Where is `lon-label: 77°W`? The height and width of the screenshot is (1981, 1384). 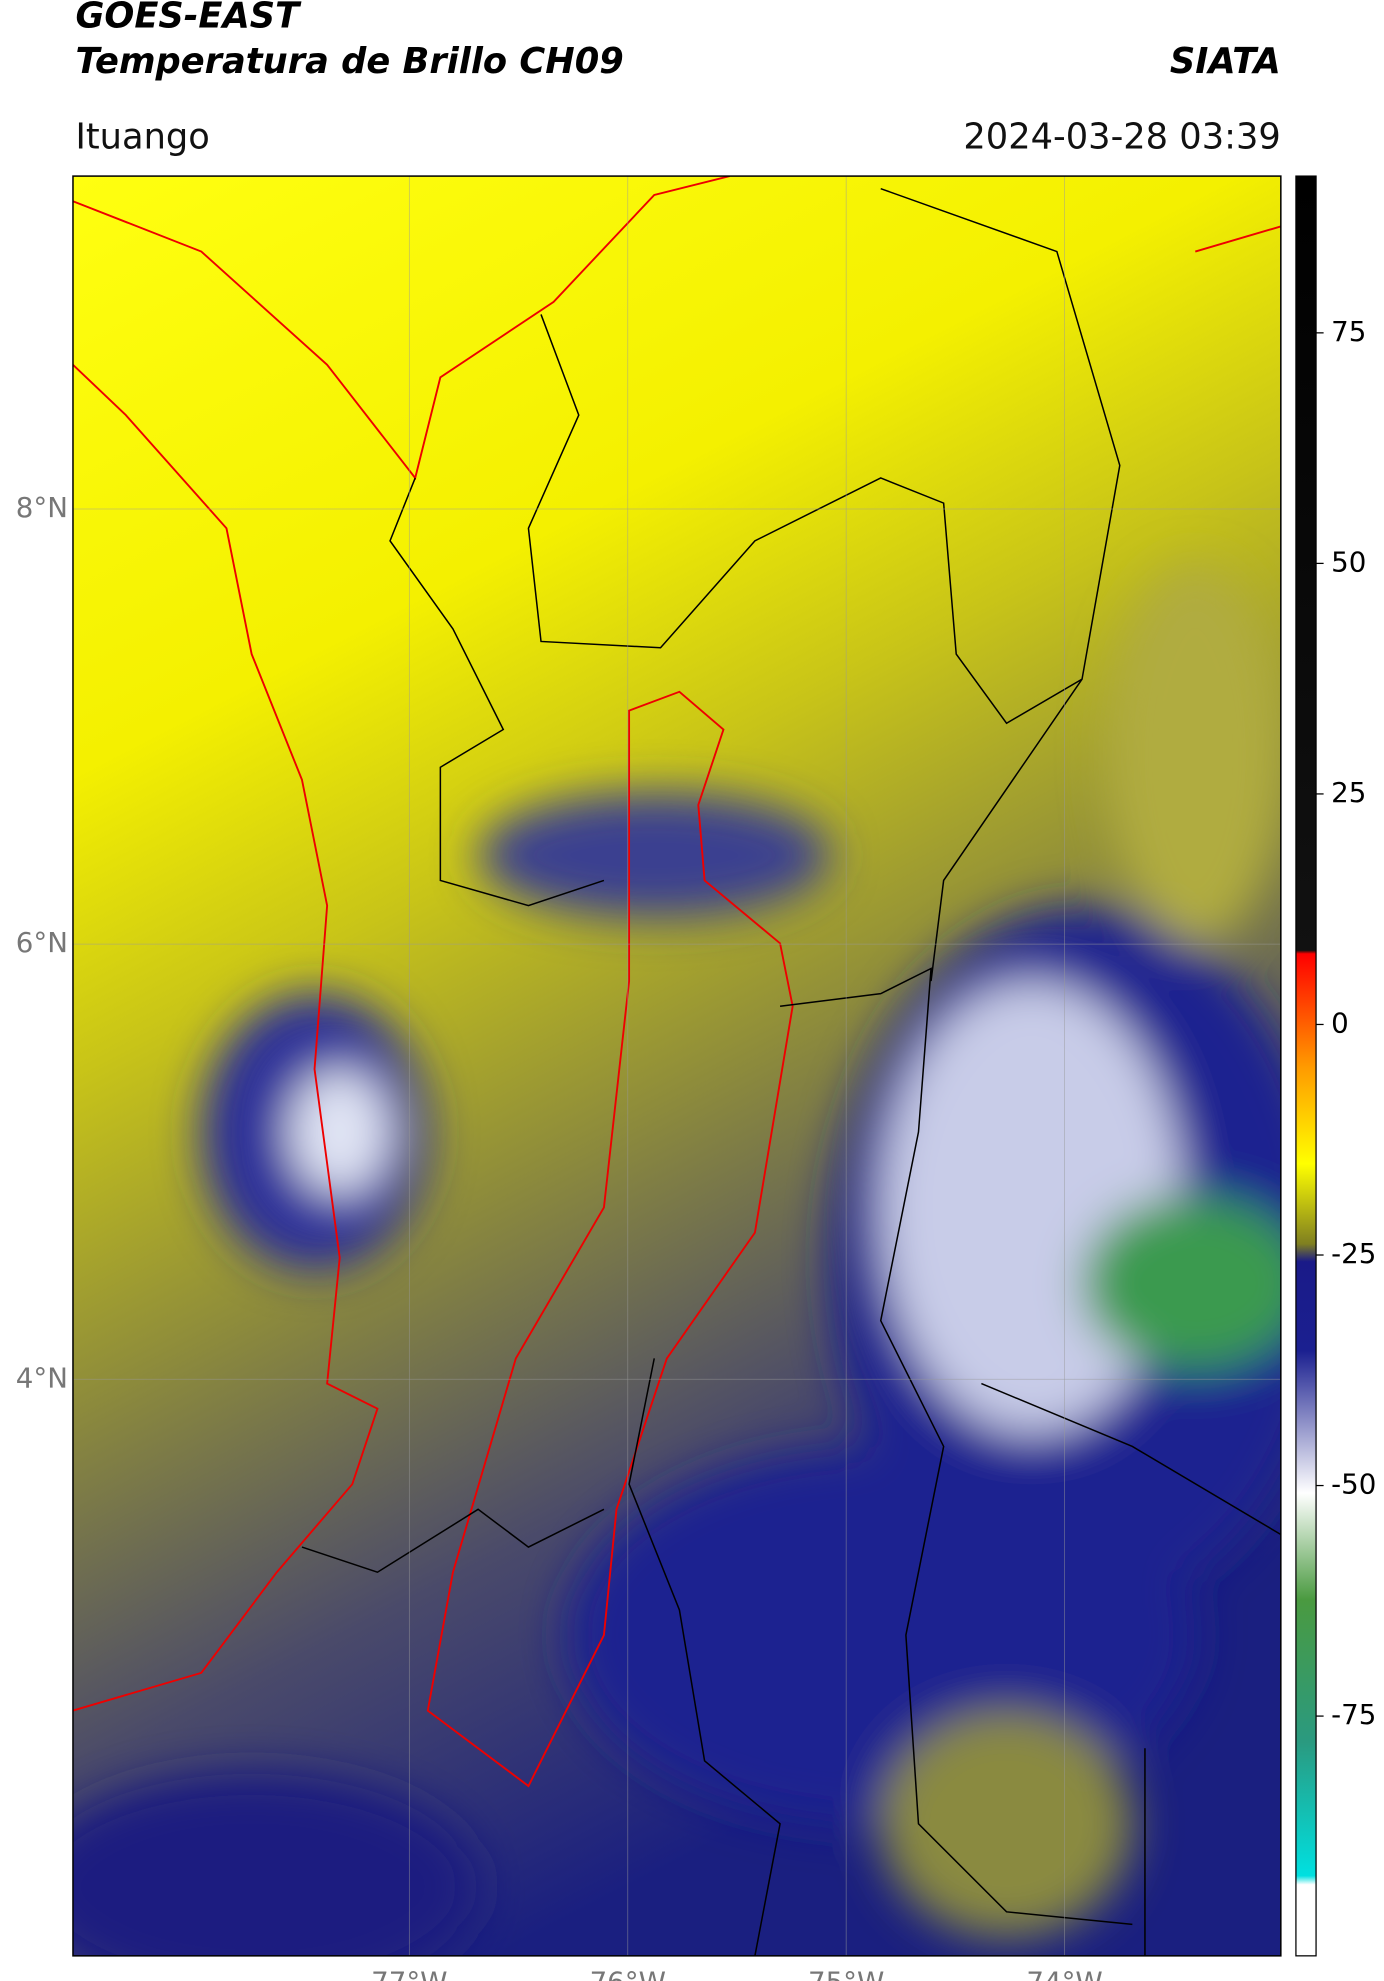 lon-label: 77°W is located at coordinates (409, 1973).